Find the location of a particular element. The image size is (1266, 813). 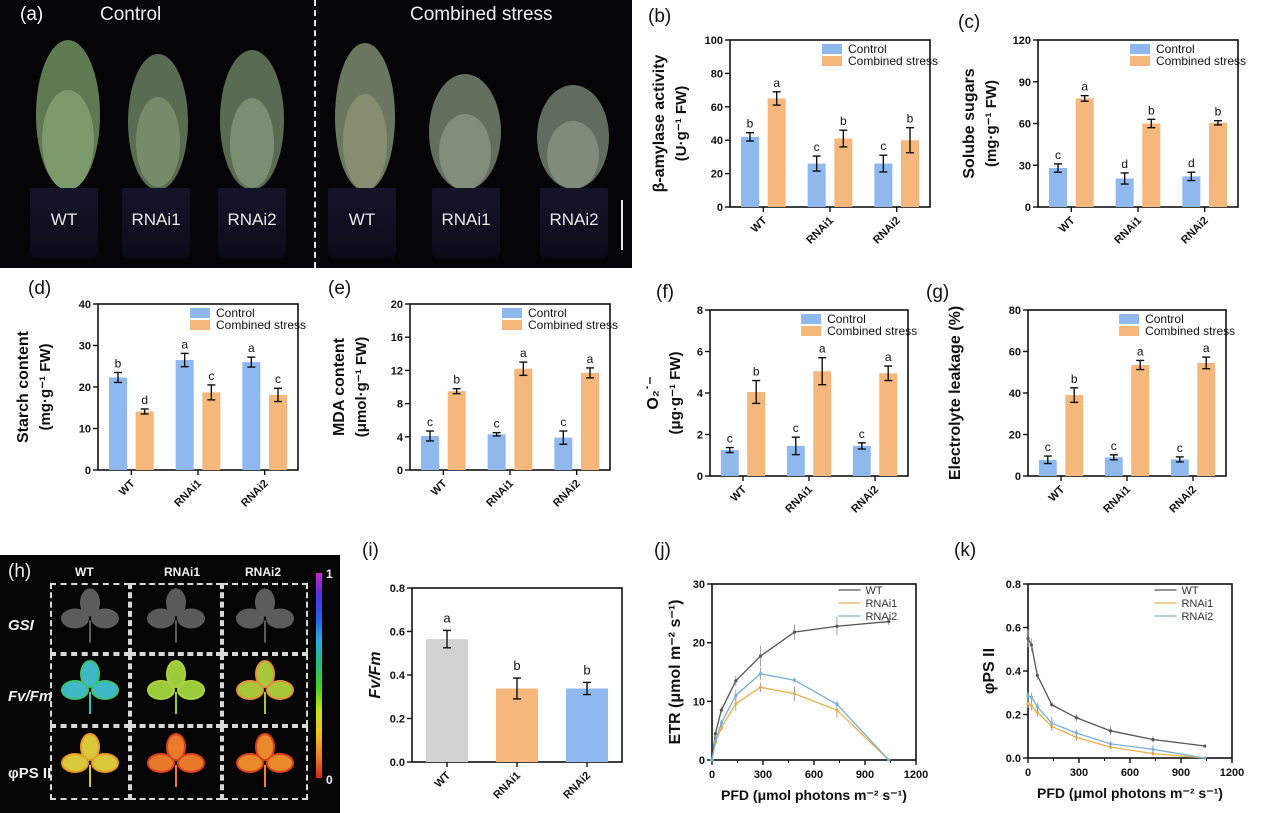

line-rnai1 is located at coordinates (800, 723).